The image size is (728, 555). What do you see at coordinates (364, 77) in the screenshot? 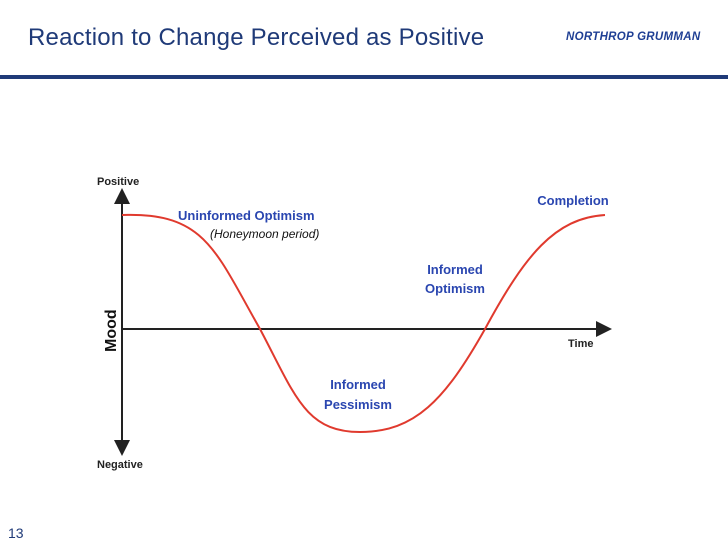
I see `header-rule` at bounding box center [364, 77].